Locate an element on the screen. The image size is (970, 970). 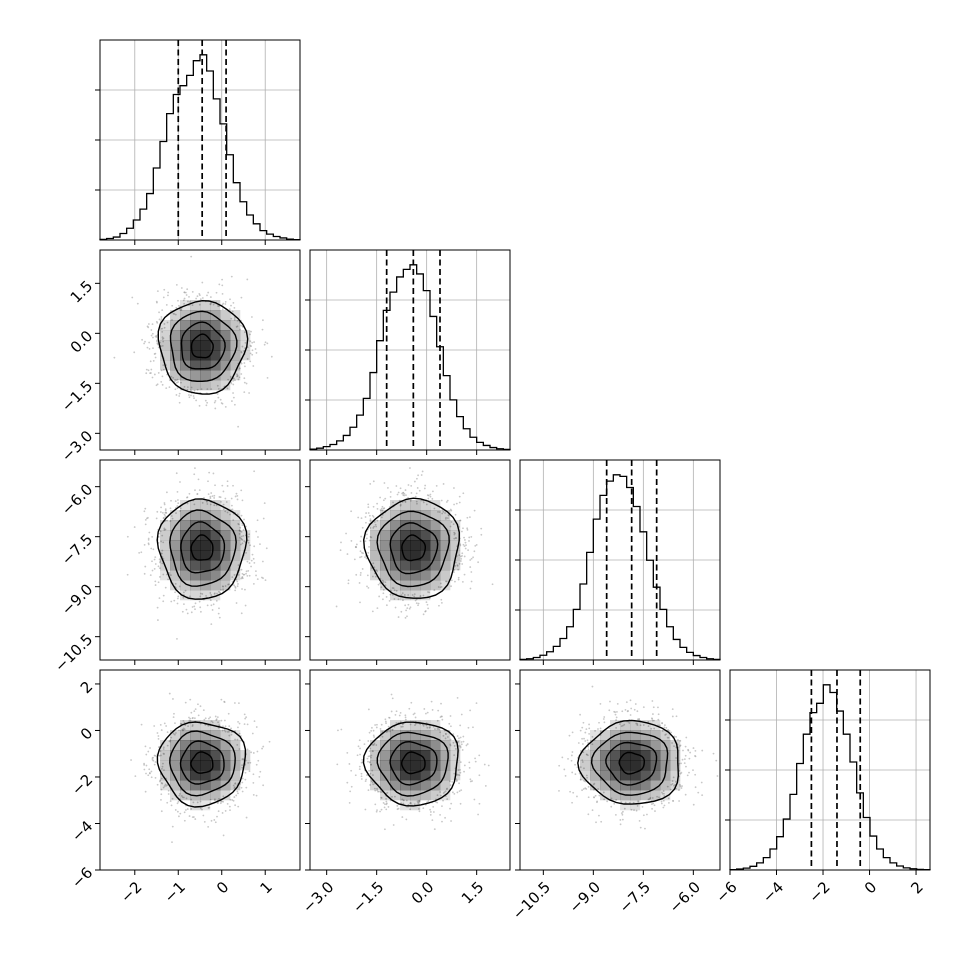
y-tick-label-3-2: −2 is located at coordinates (82, 785).